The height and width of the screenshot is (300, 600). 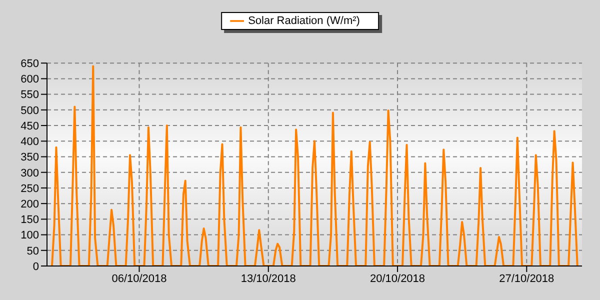 What do you see at coordinates (29, 126) in the screenshot?
I see `y-tick-label: 450` at bounding box center [29, 126].